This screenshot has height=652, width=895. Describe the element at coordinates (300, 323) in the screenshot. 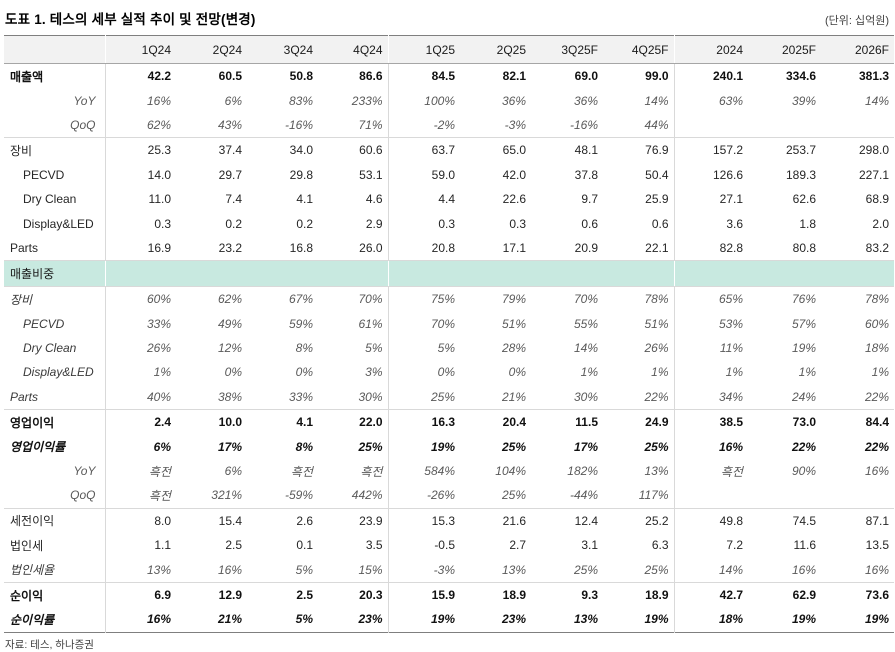

I see `table-cell: 59%` at that location.